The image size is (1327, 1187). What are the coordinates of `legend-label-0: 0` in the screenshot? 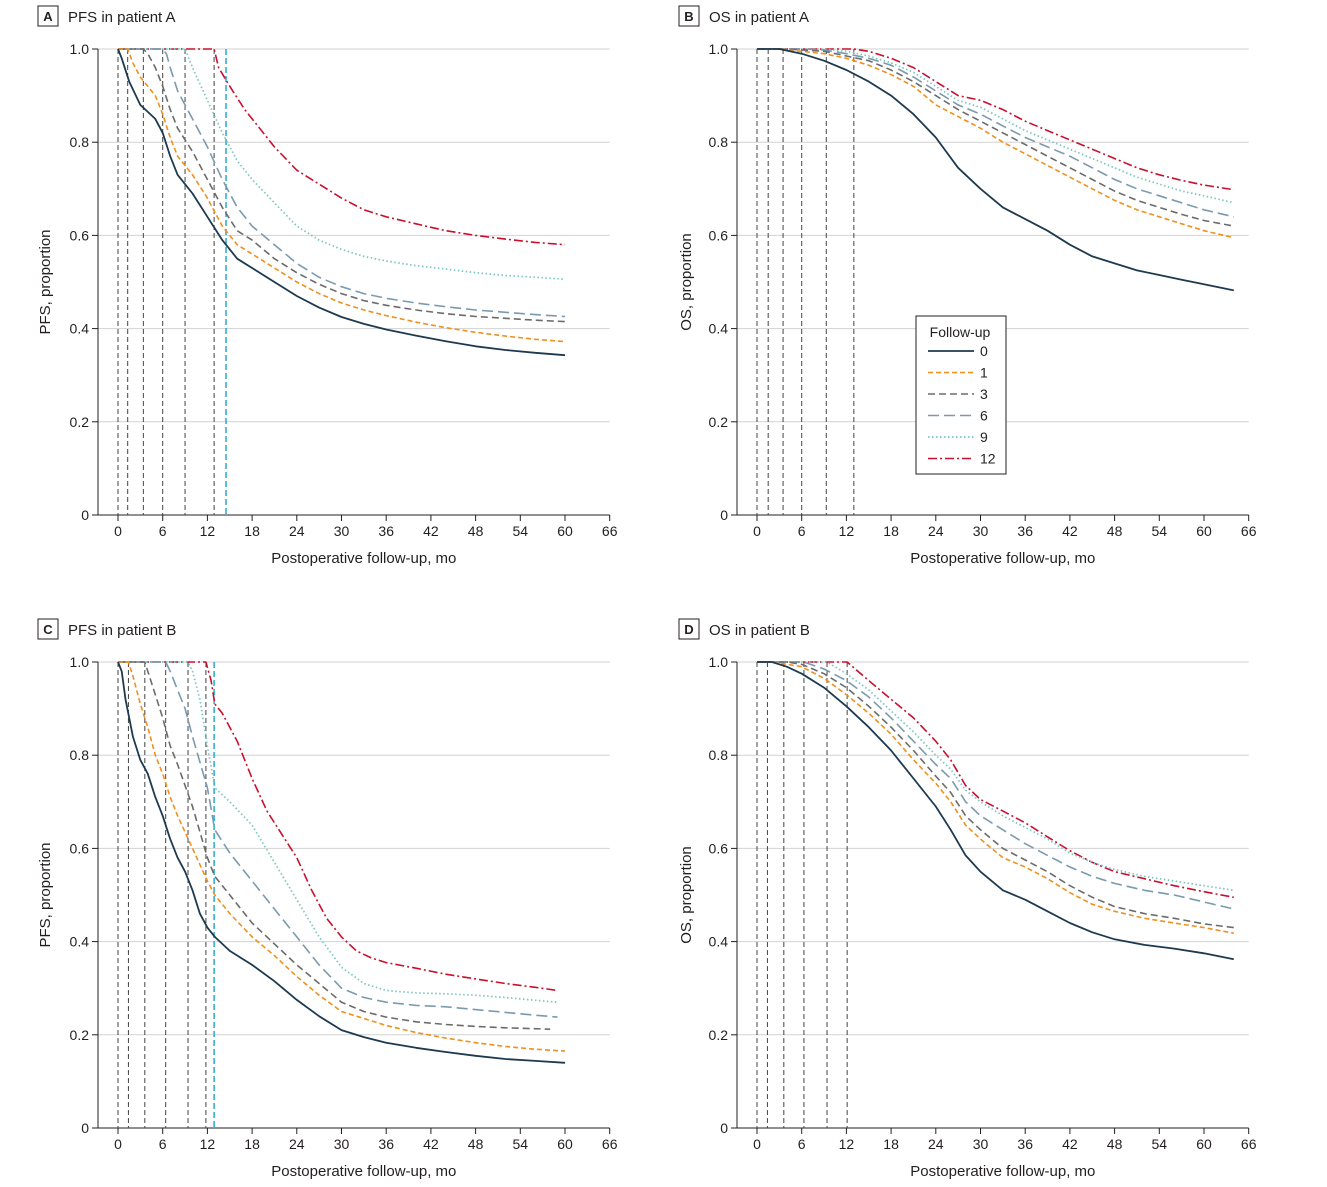 It's located at (984, 351).